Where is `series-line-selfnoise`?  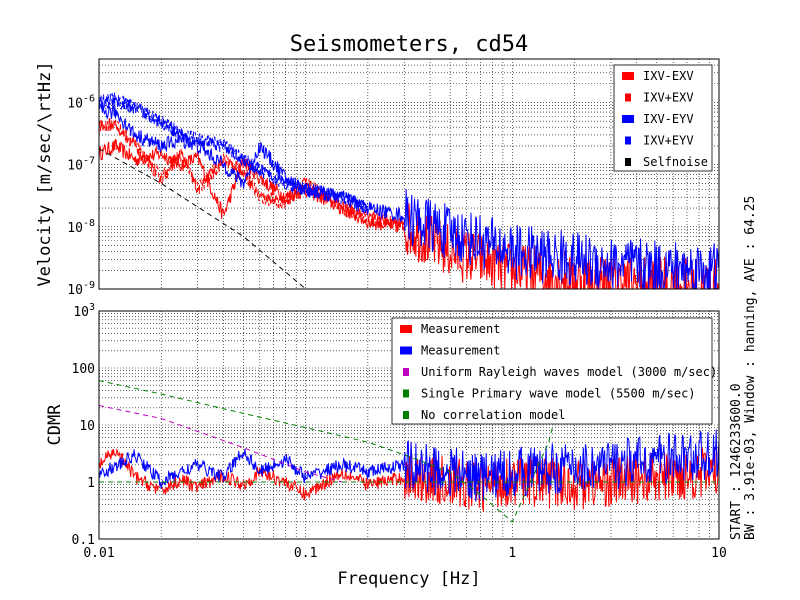 series-line-selfnoise is located at coordinates (203, 218).